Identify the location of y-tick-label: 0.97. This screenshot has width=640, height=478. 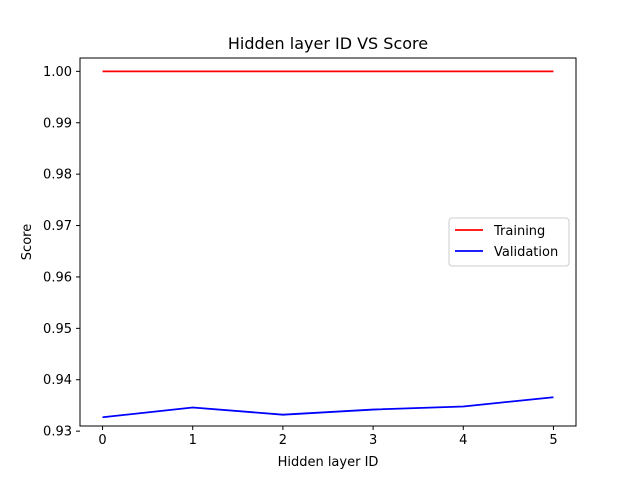
(57, 226).